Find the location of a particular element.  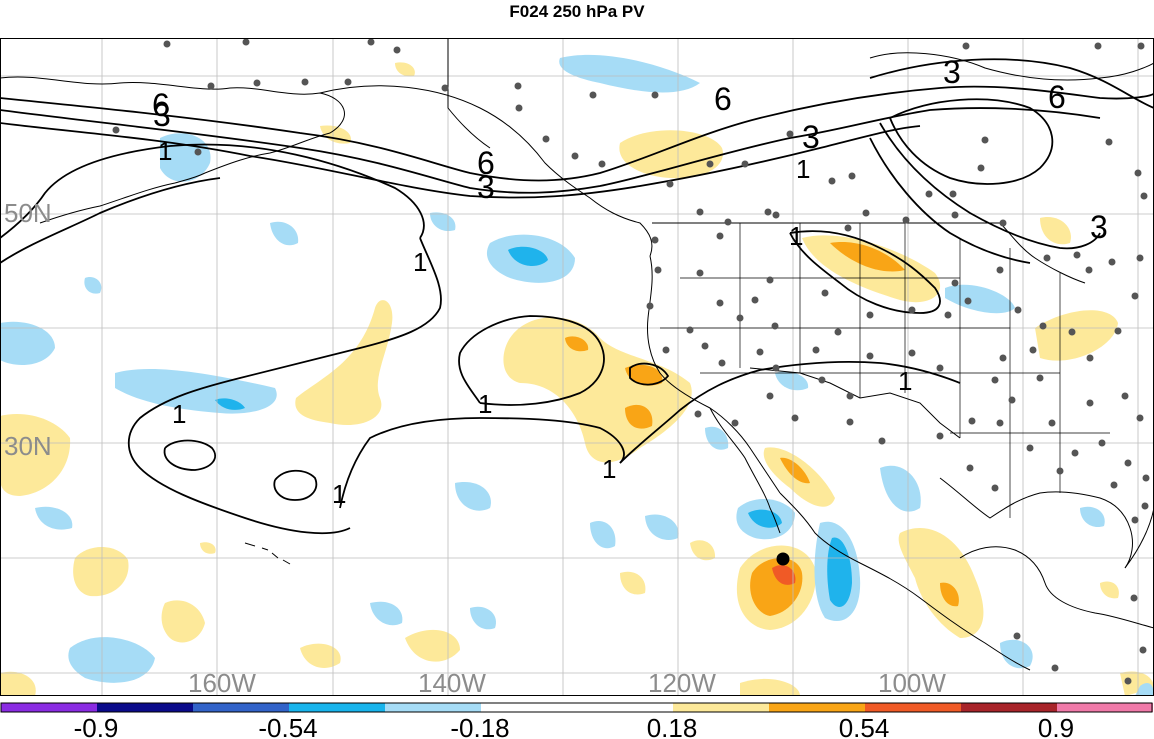

baja-coastline is located at coordinates (745, 470).